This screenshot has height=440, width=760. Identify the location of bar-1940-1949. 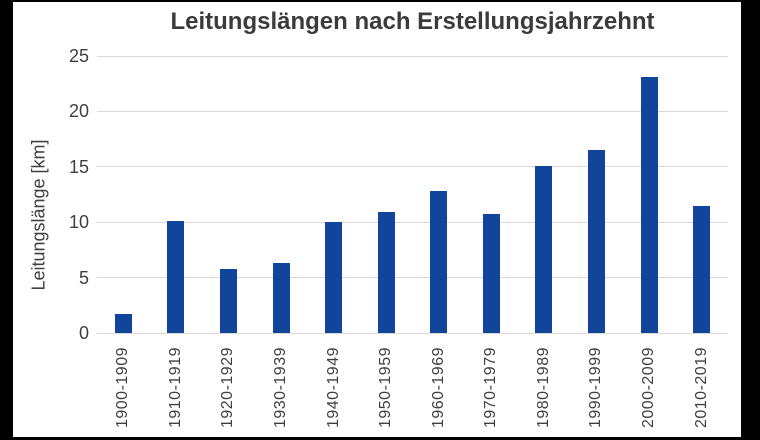
(334, 277).